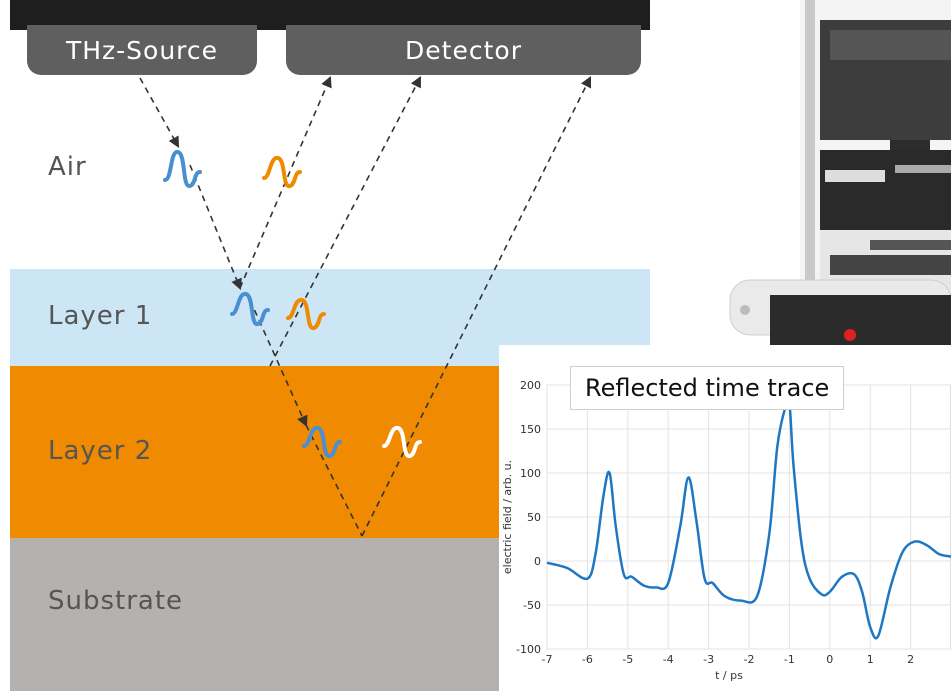 The width and height of the screenshot is (951, 695). Describe the element at coordinates (749, 659) in the screenshot. I see `x-tick-label: -2` at that location.